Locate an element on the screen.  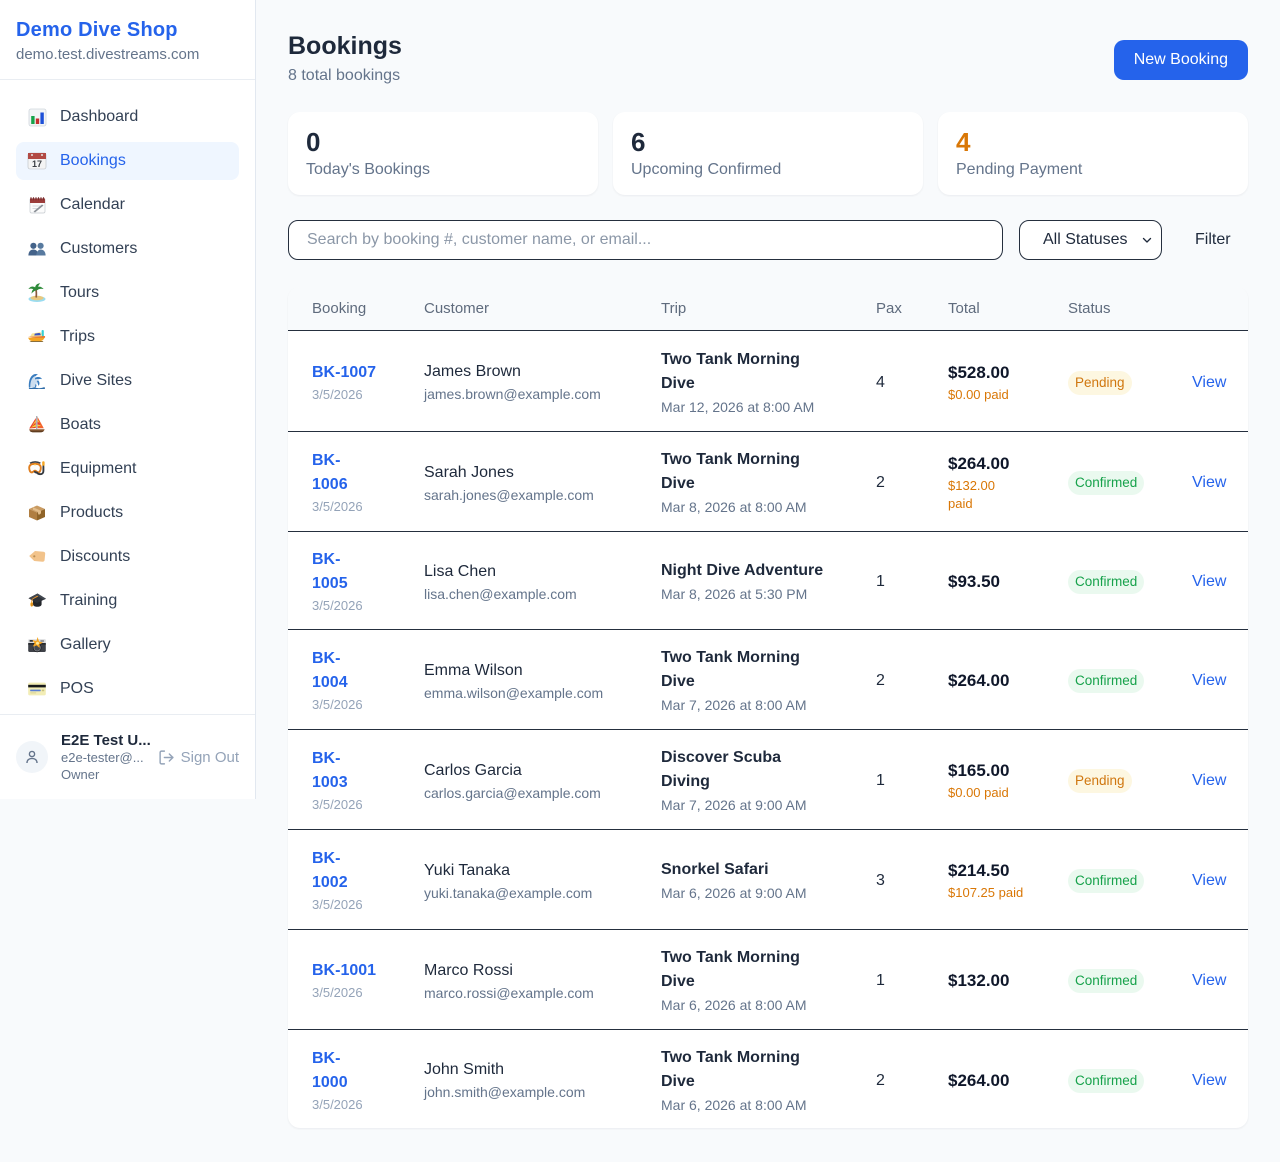
svg-text: 17 is located at coordinates (37, 164).